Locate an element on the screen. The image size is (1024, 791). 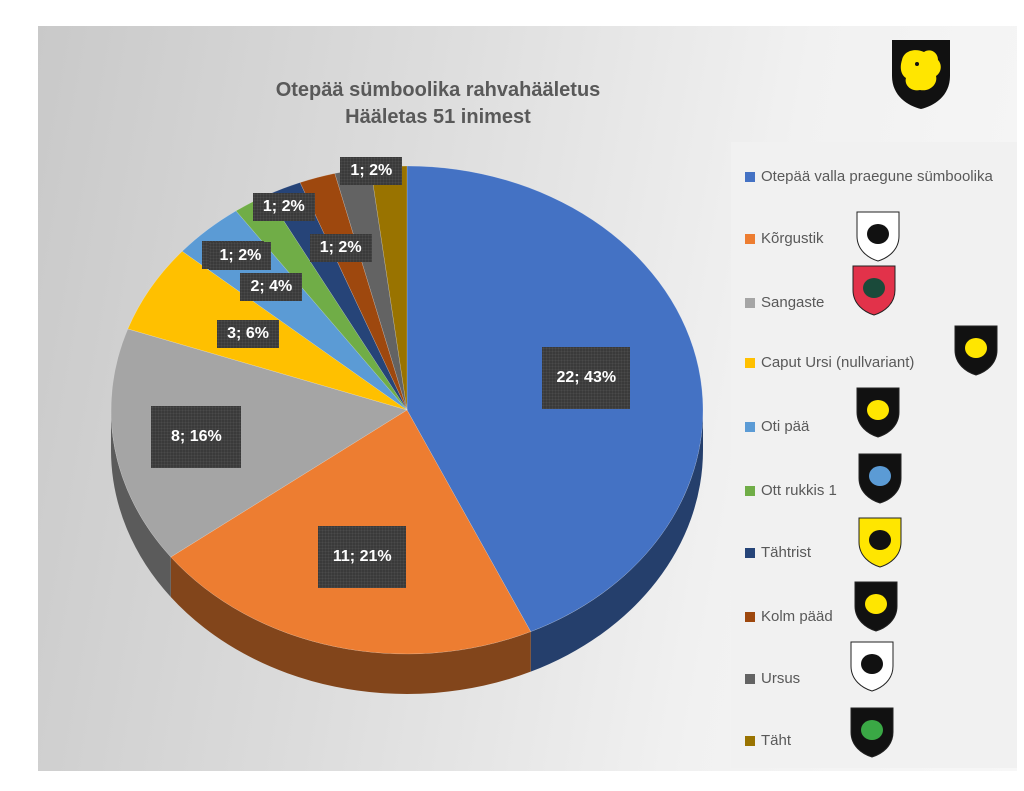
caput-ursi-emblem-icon is located at coordinates (976, 350).